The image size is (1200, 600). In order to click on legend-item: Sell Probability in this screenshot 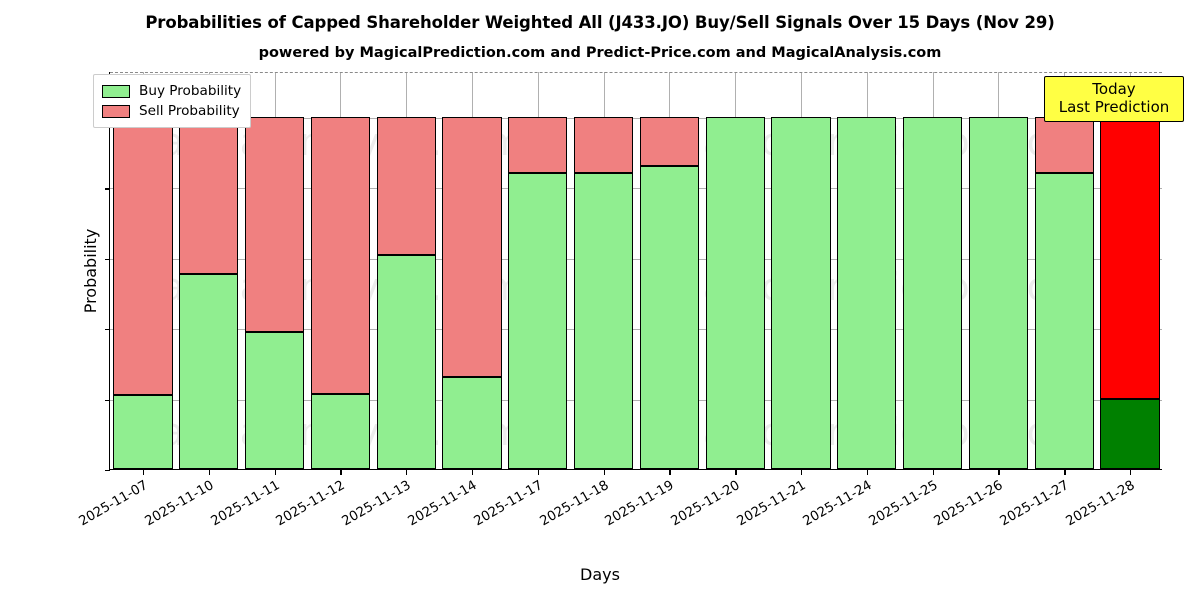, I will do `click(171, 111)`.